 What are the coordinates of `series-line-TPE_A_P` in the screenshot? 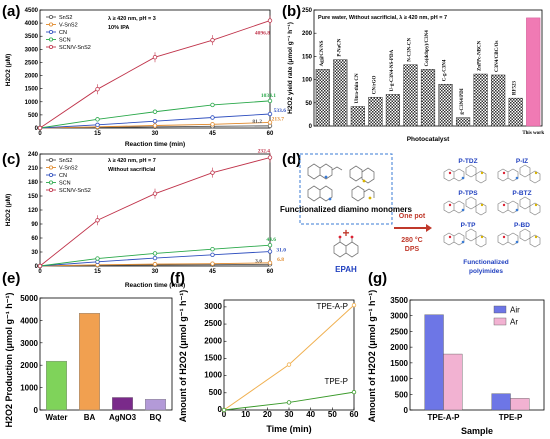 It's located at (289, 357).